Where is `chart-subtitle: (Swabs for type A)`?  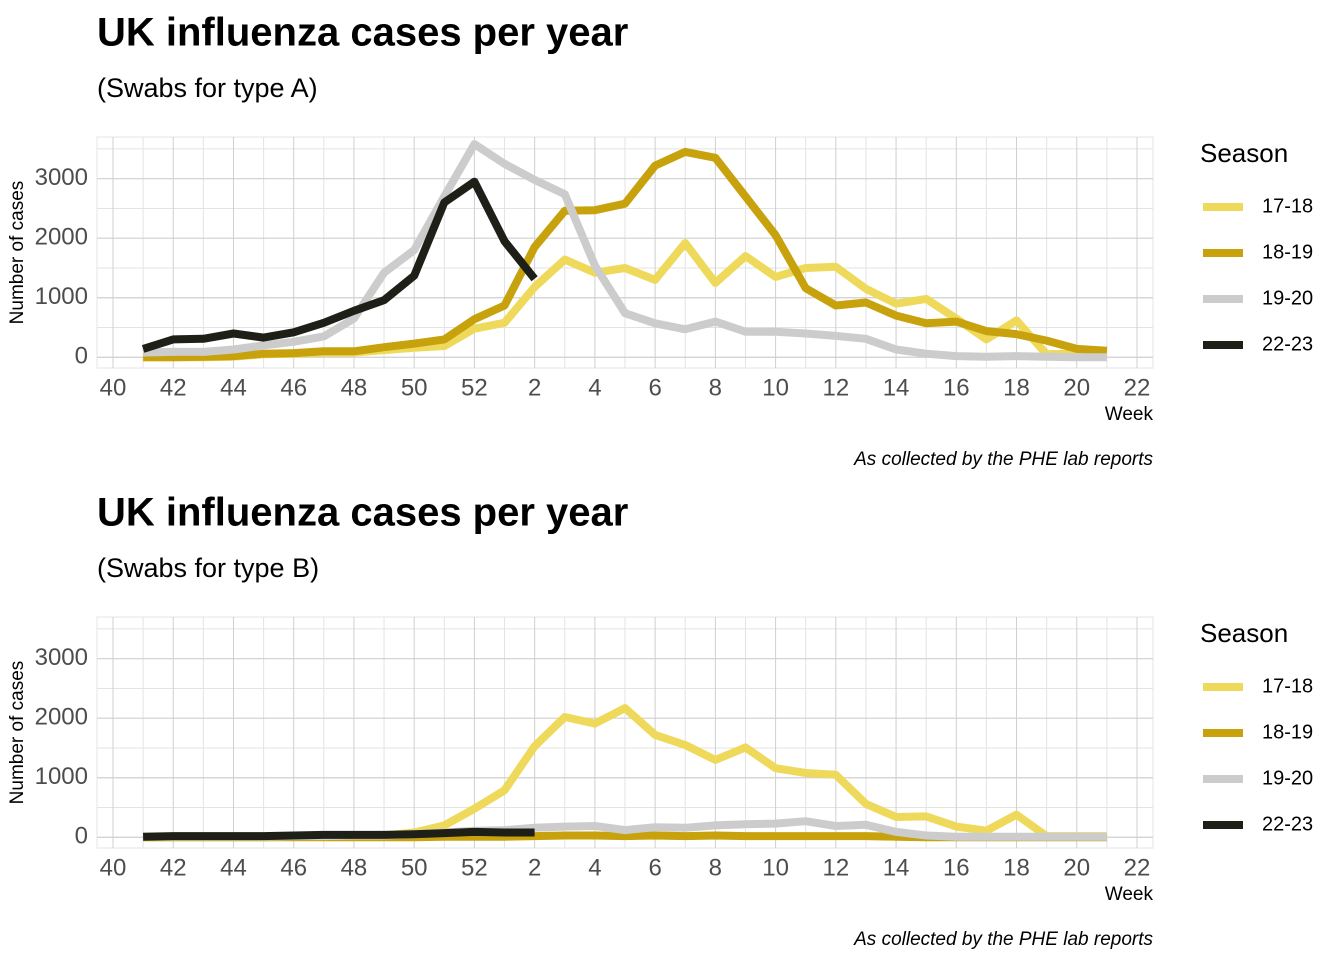
chart-subtitle: (Swabs for type A) is located at coordinates (207, 88).